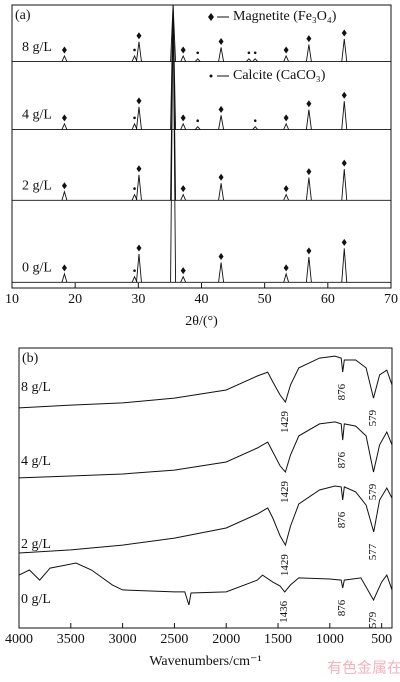  Describe the element at coordinates (211, 17) in the screenshot. I see `legend-marker` at that location.